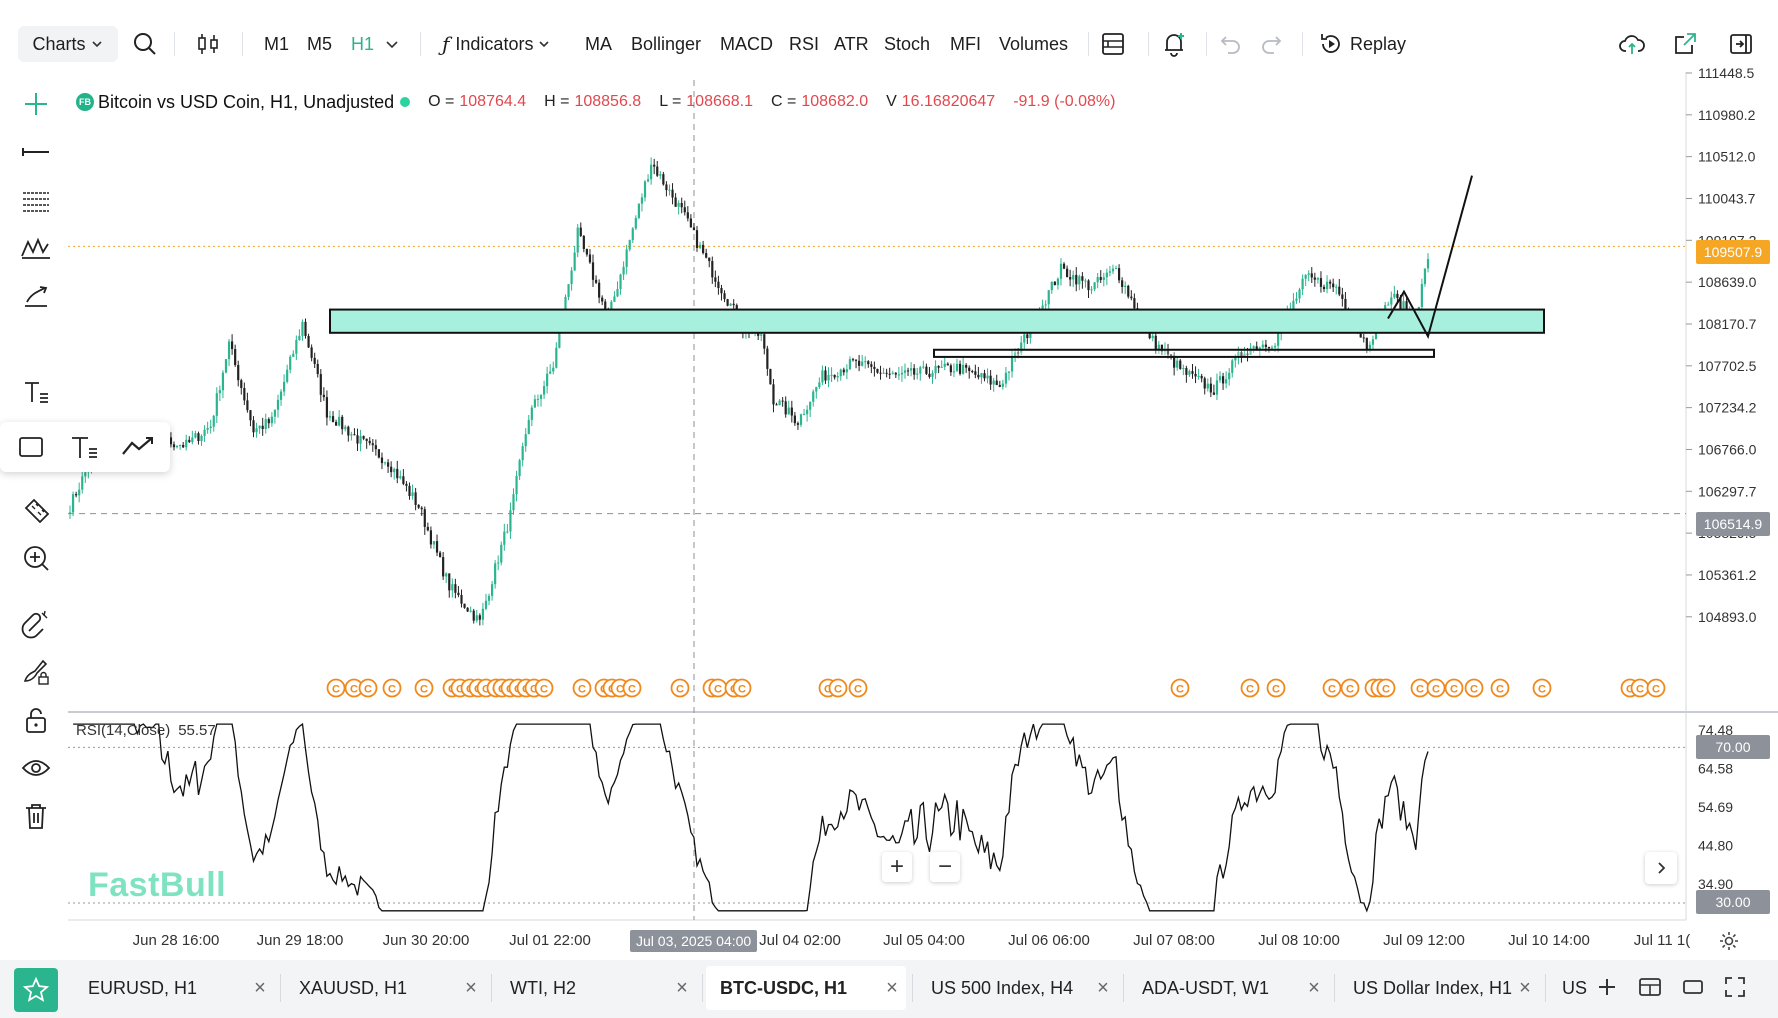  What do you see at coordinates (145, 44) in the screenshot?
I see `search-button` at bounding box center [145, 44].